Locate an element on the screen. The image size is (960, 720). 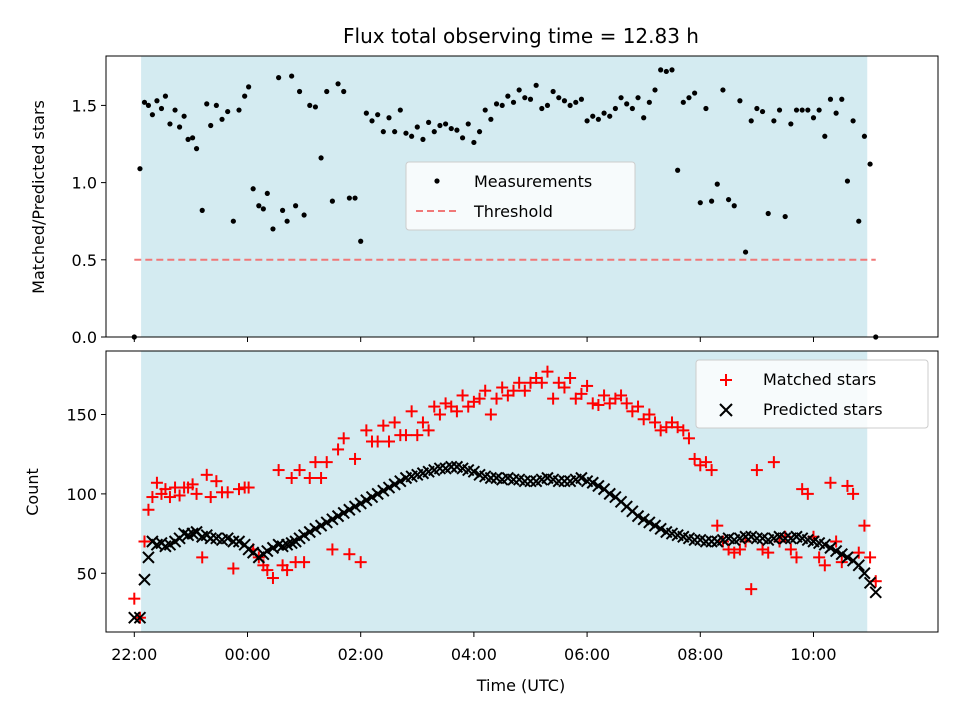
bottom-legend-box is located at coordinates (812, 394).